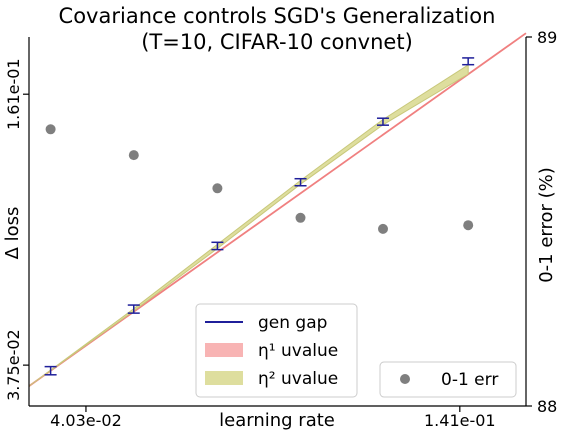 This screenshot has width=564, height=435. I want to click on legend-eta1-swatch, so click(224, 350).